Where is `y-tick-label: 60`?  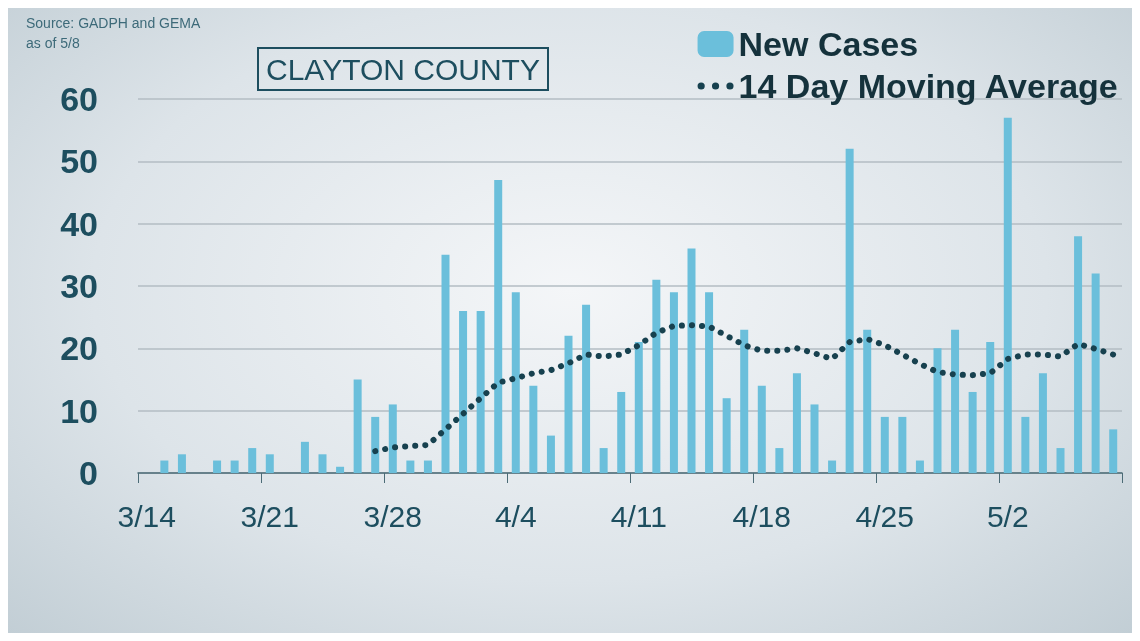 y-tick-label: 60 is located at coordinates (79, 99).